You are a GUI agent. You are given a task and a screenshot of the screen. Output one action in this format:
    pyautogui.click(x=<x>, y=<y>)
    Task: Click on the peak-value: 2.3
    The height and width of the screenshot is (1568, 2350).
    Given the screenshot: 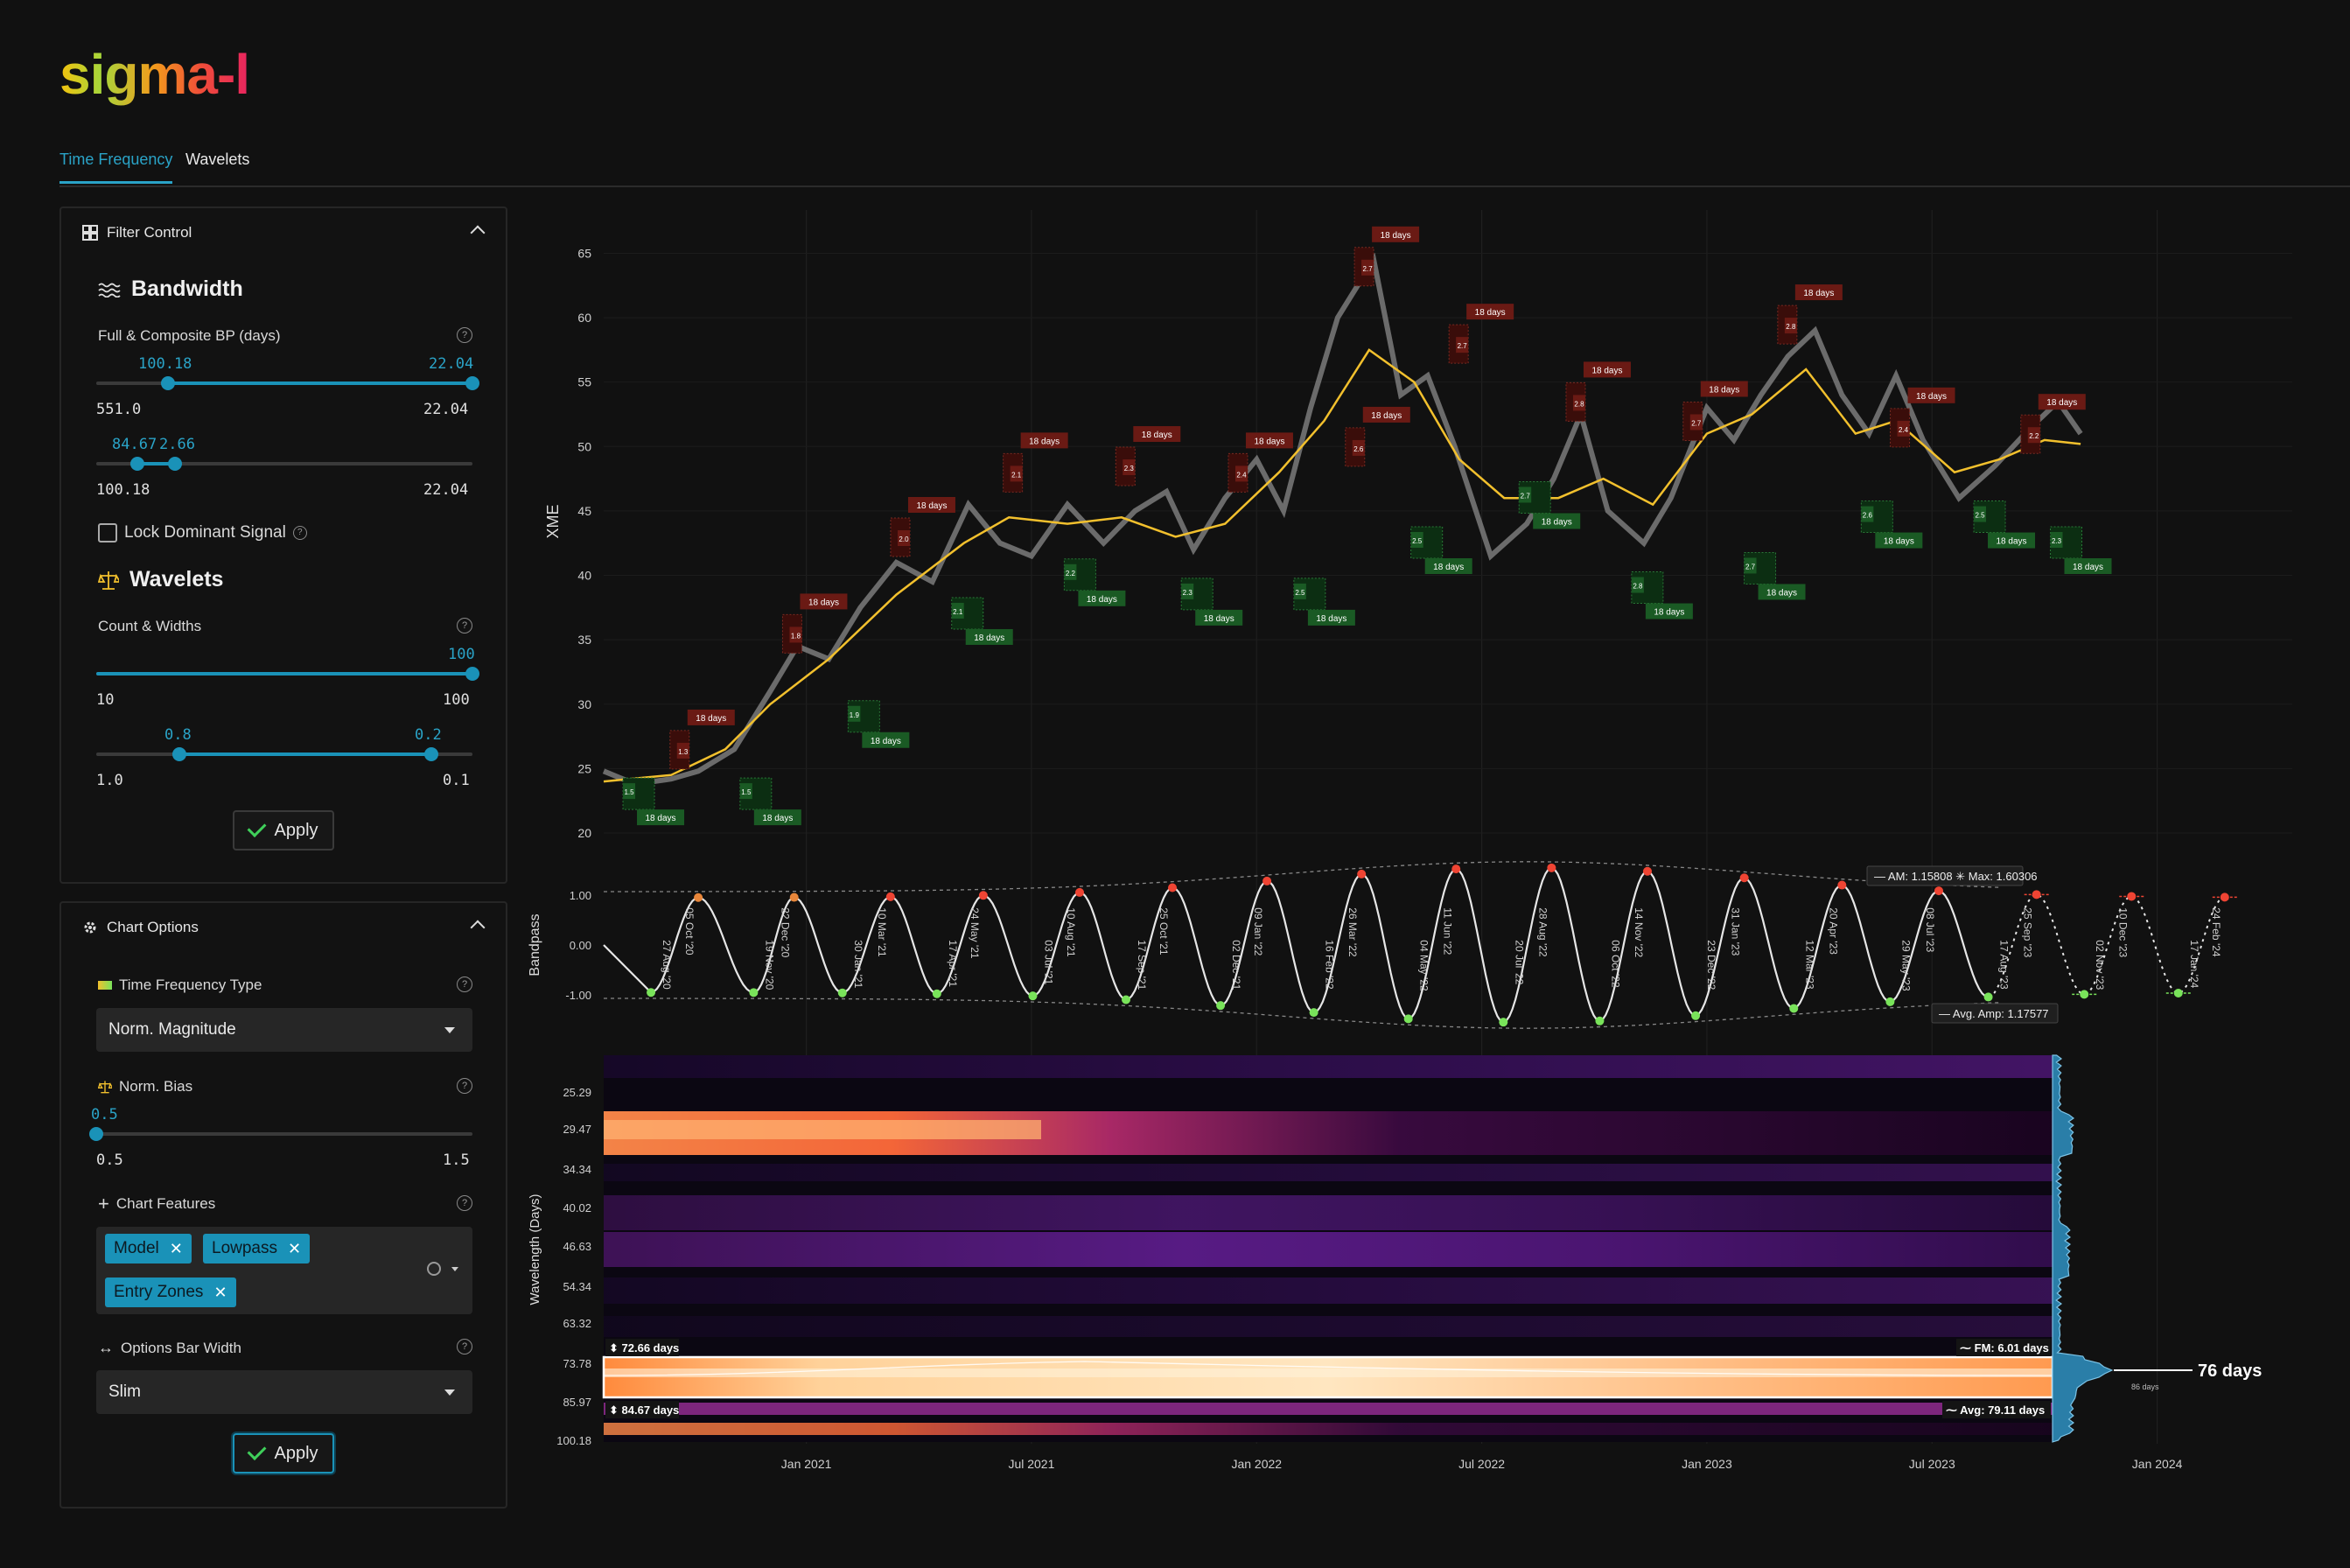 What is the action you would take?
    pyautogui.click(x=1129, y=468)
    